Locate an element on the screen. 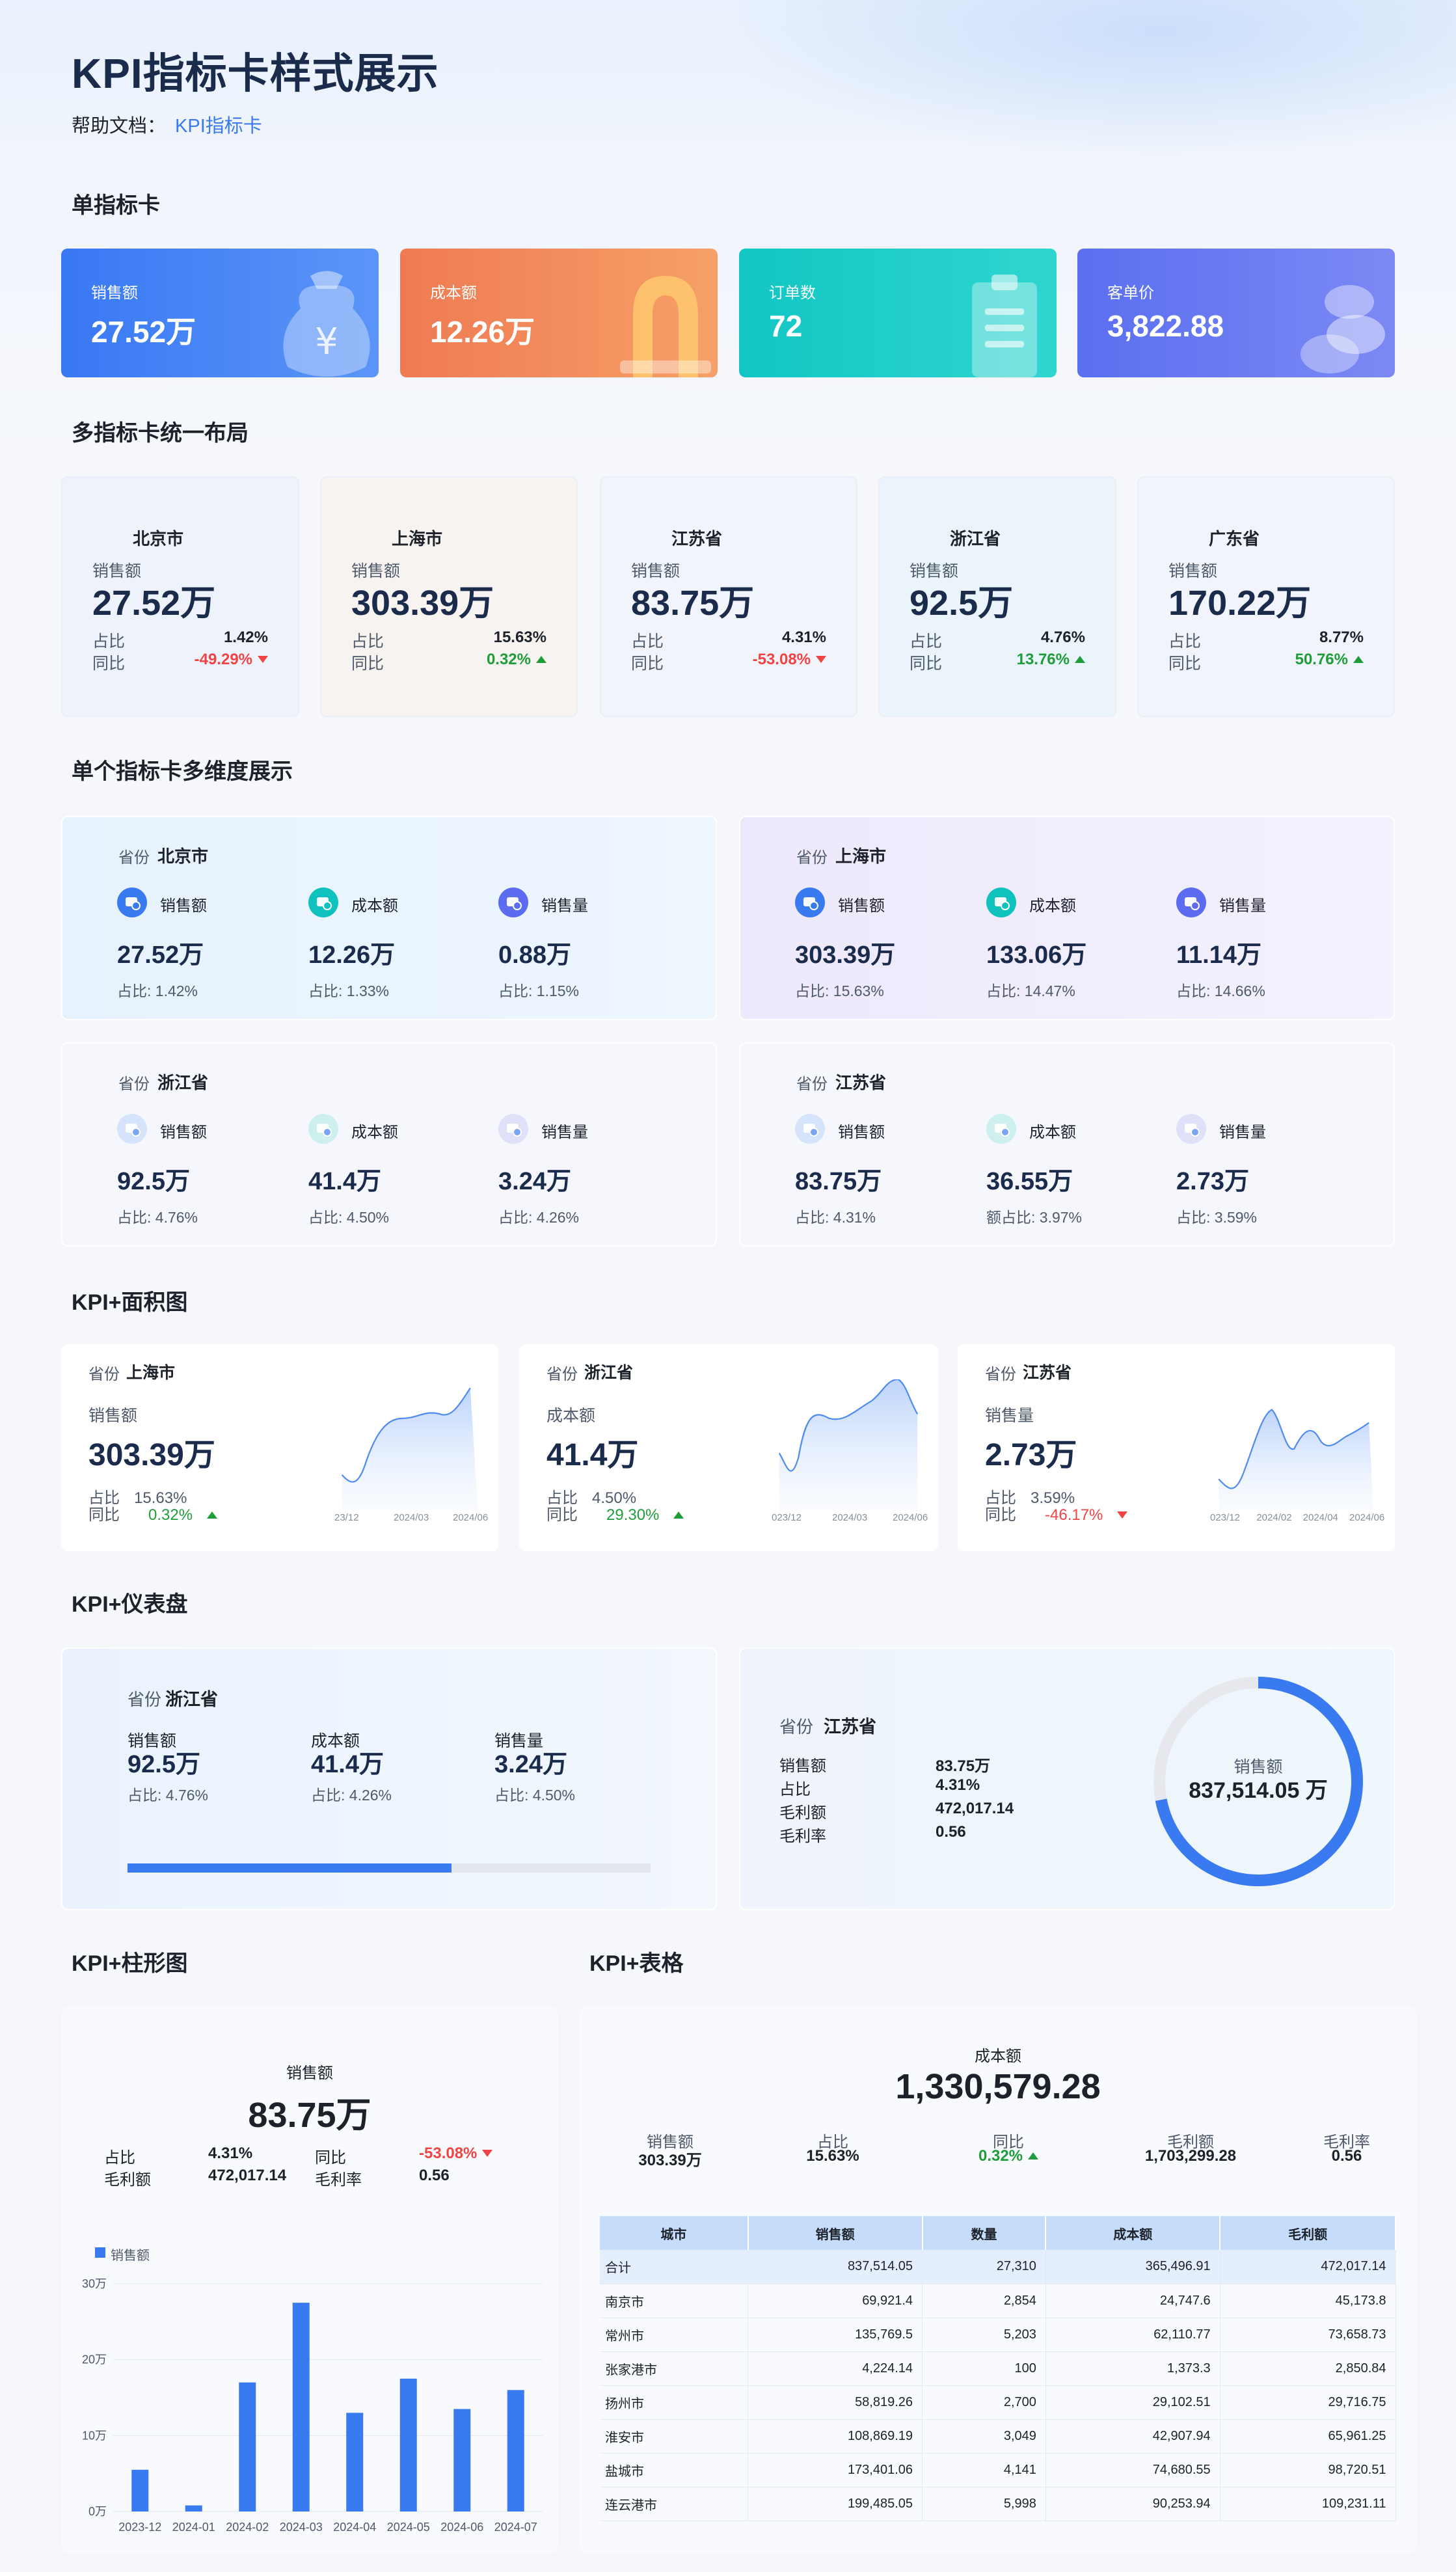 The width and height of the screenshot is (1456, 2572). y-tick-label: 0万 is located at coordinates (97, 2512).